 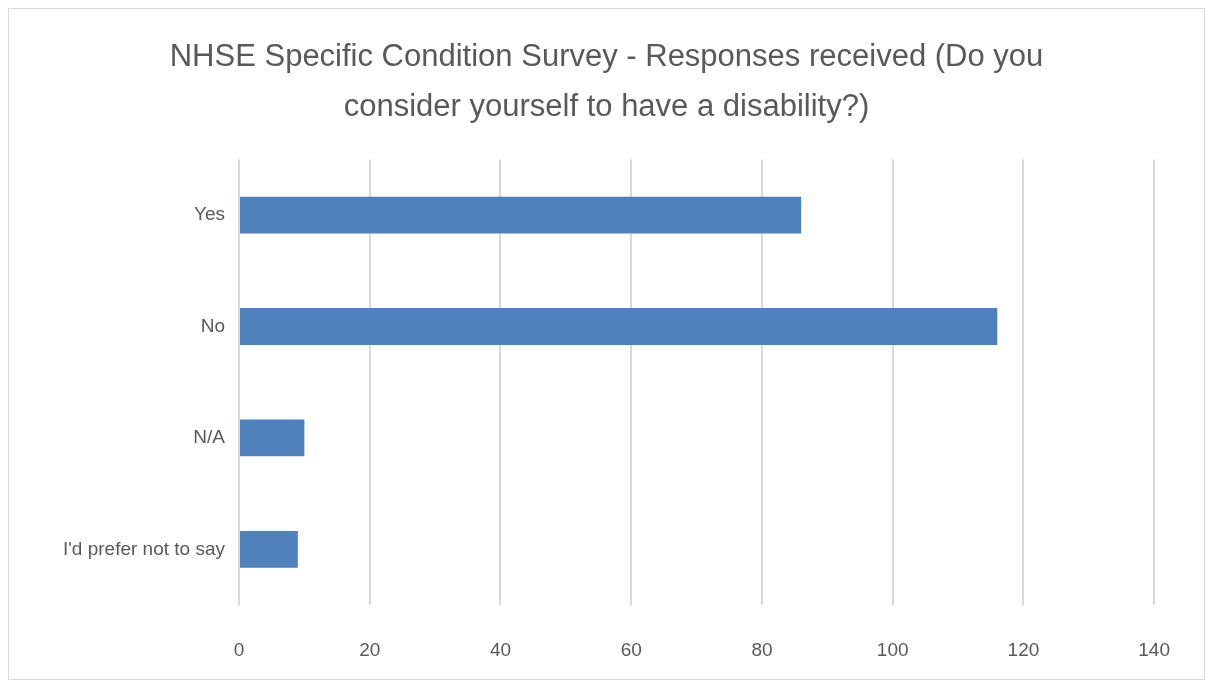 What do you see at coordinates (209, 437) in the screenshot?
I see `y-tick-label: N/A` at bounding box center [209, 437].